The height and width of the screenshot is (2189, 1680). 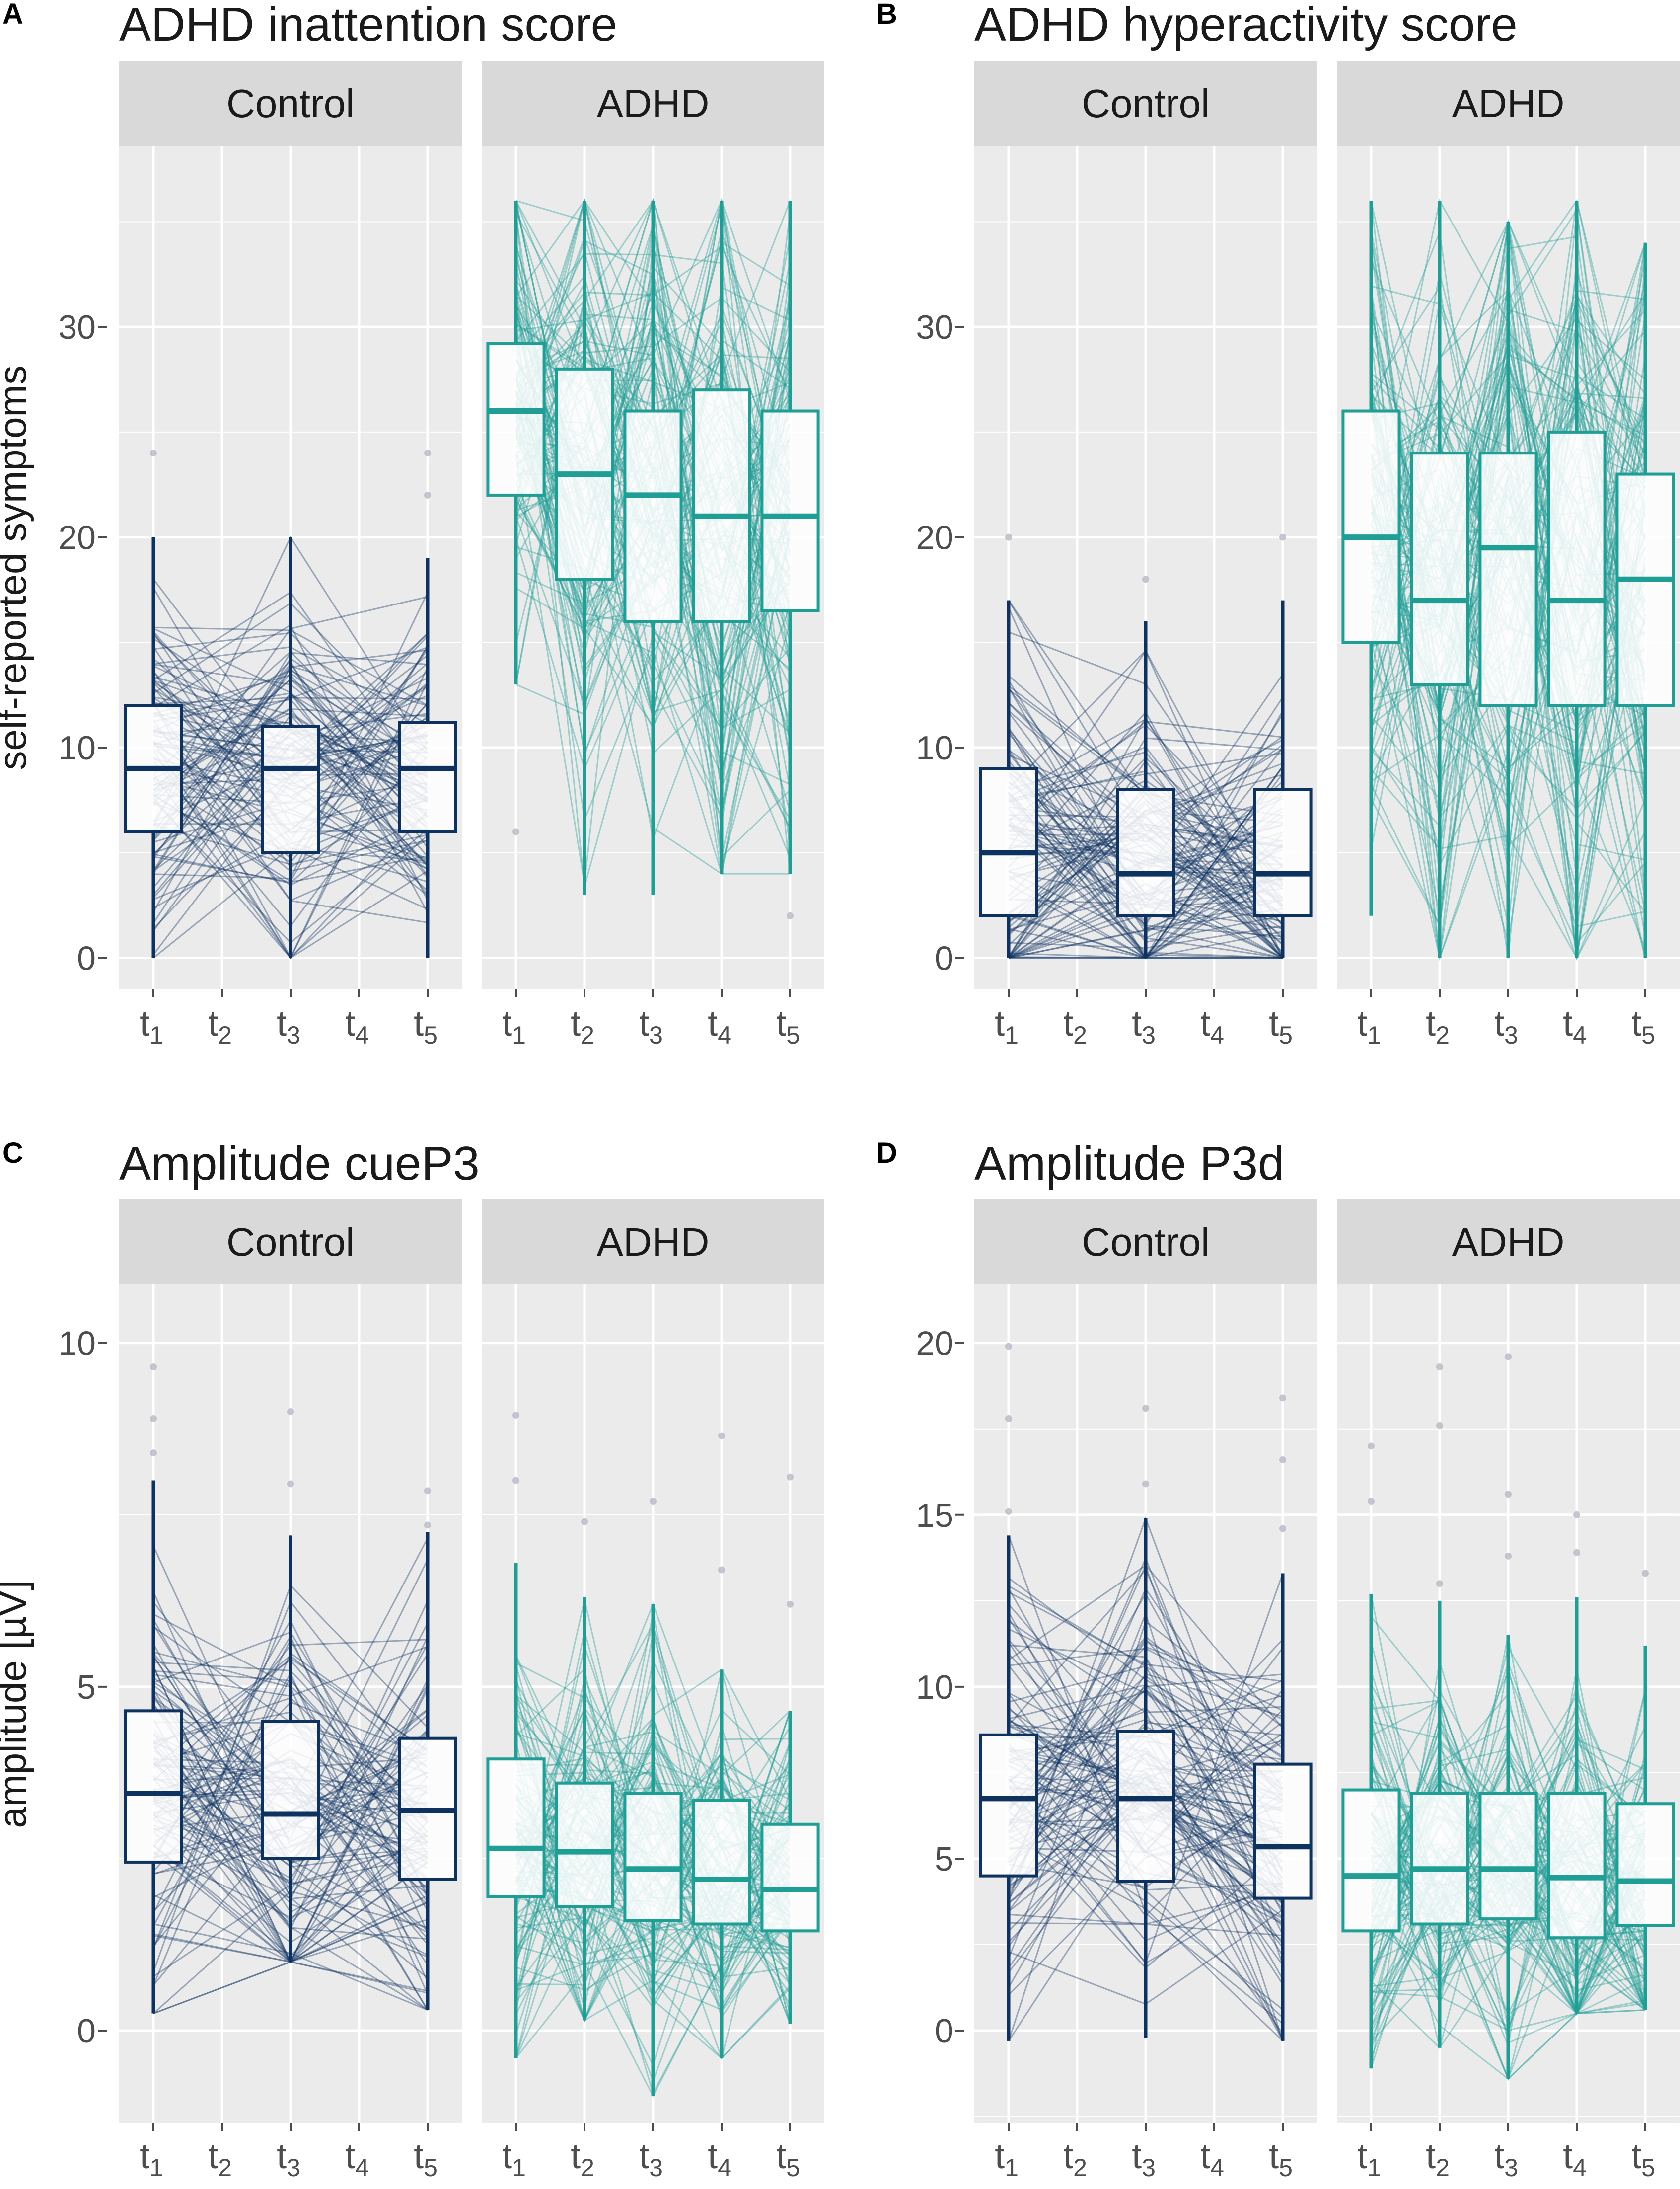 I want to click on panel-letter: B, so click(x=887, y=15).